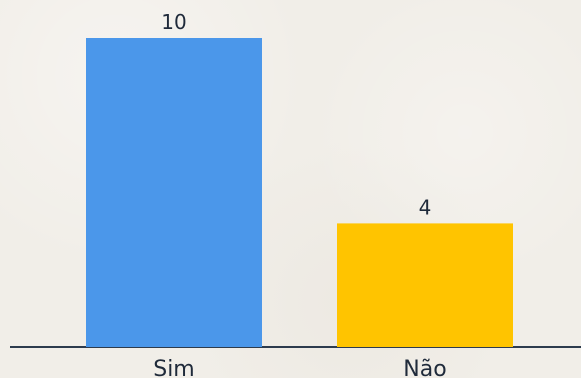 The width and height of the screenshot is (581, 378). Describe the element at coordinates (425, 285) in the screenshot. I see `bar-n-o` at that location.